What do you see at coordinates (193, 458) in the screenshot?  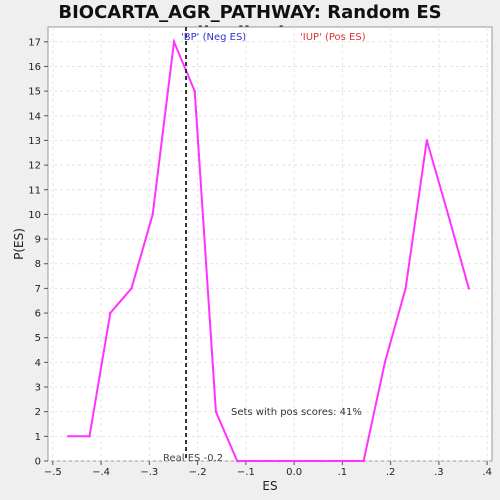 I see `real-es-label: Real ES -0.2` at bounding box center [193, 458].